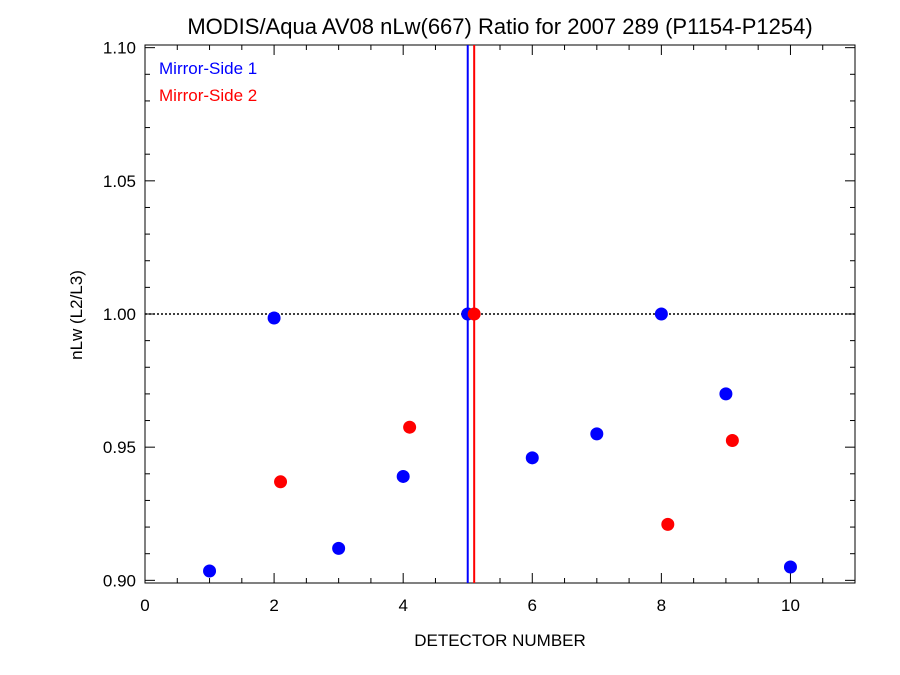  What do you see at coordinates (661, 605) in the screenshot?
I see `x-tick-label: 8` at bounding box center [661, 605].